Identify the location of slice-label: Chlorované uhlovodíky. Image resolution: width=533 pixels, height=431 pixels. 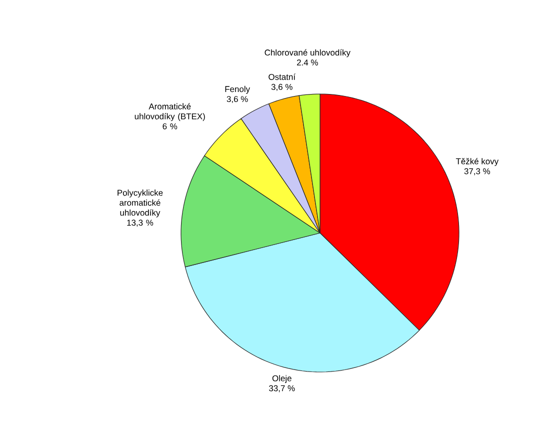
(307, 53).